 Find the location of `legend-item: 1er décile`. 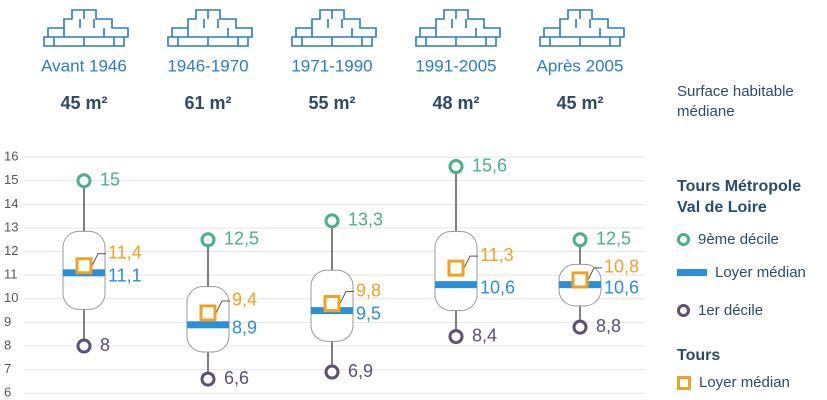

legend-item: 1er décile is located at coordinates (720, 310).